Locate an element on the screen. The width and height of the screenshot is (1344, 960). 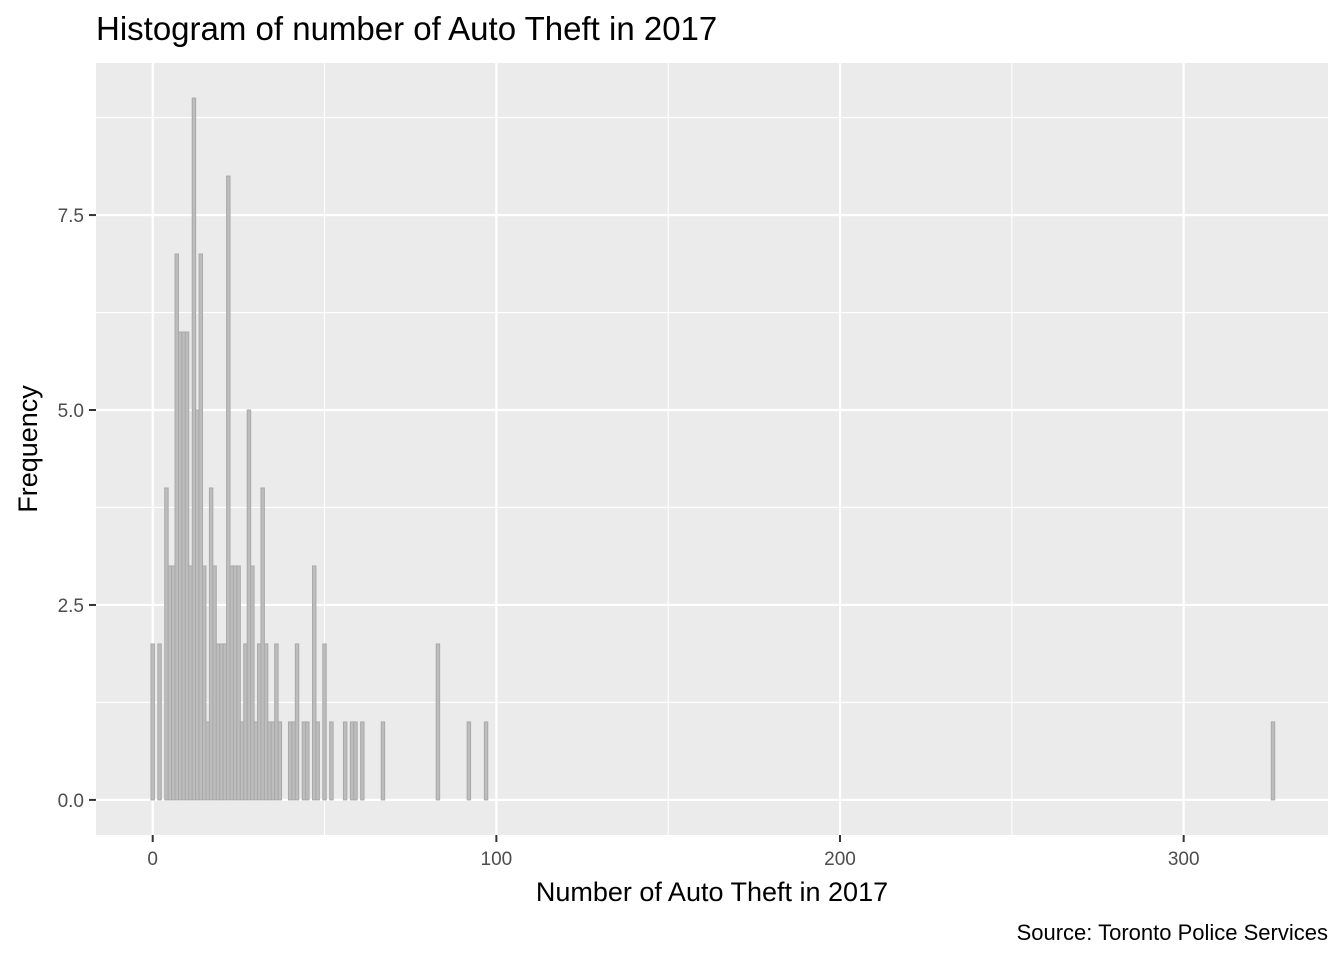
y-tick-label: 2.5 is located at coordinates (71, 606).